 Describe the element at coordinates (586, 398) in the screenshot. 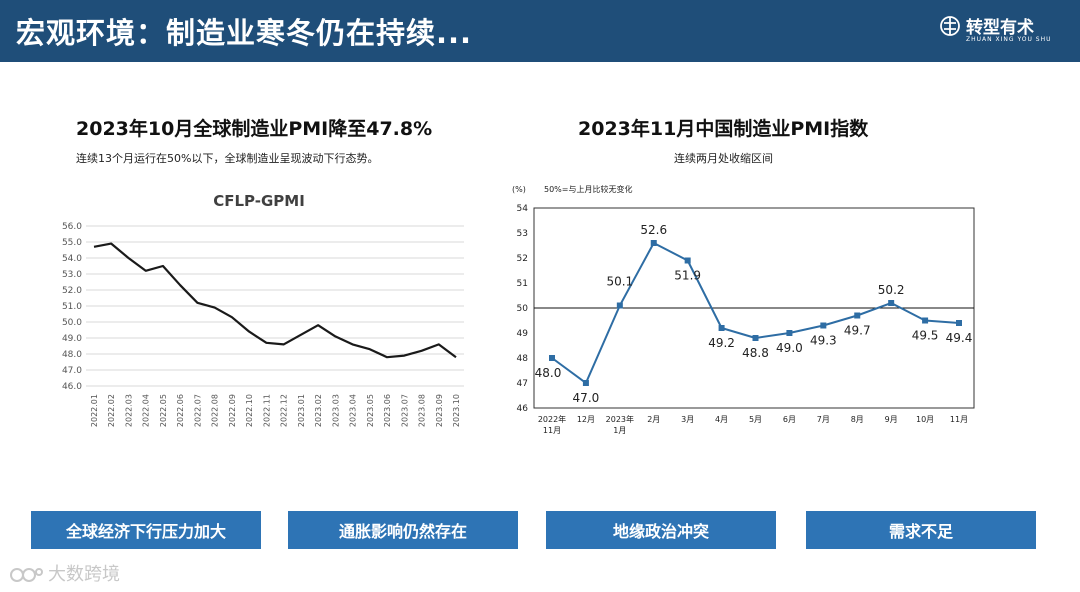

I see `data-label: 47.0` at that location.